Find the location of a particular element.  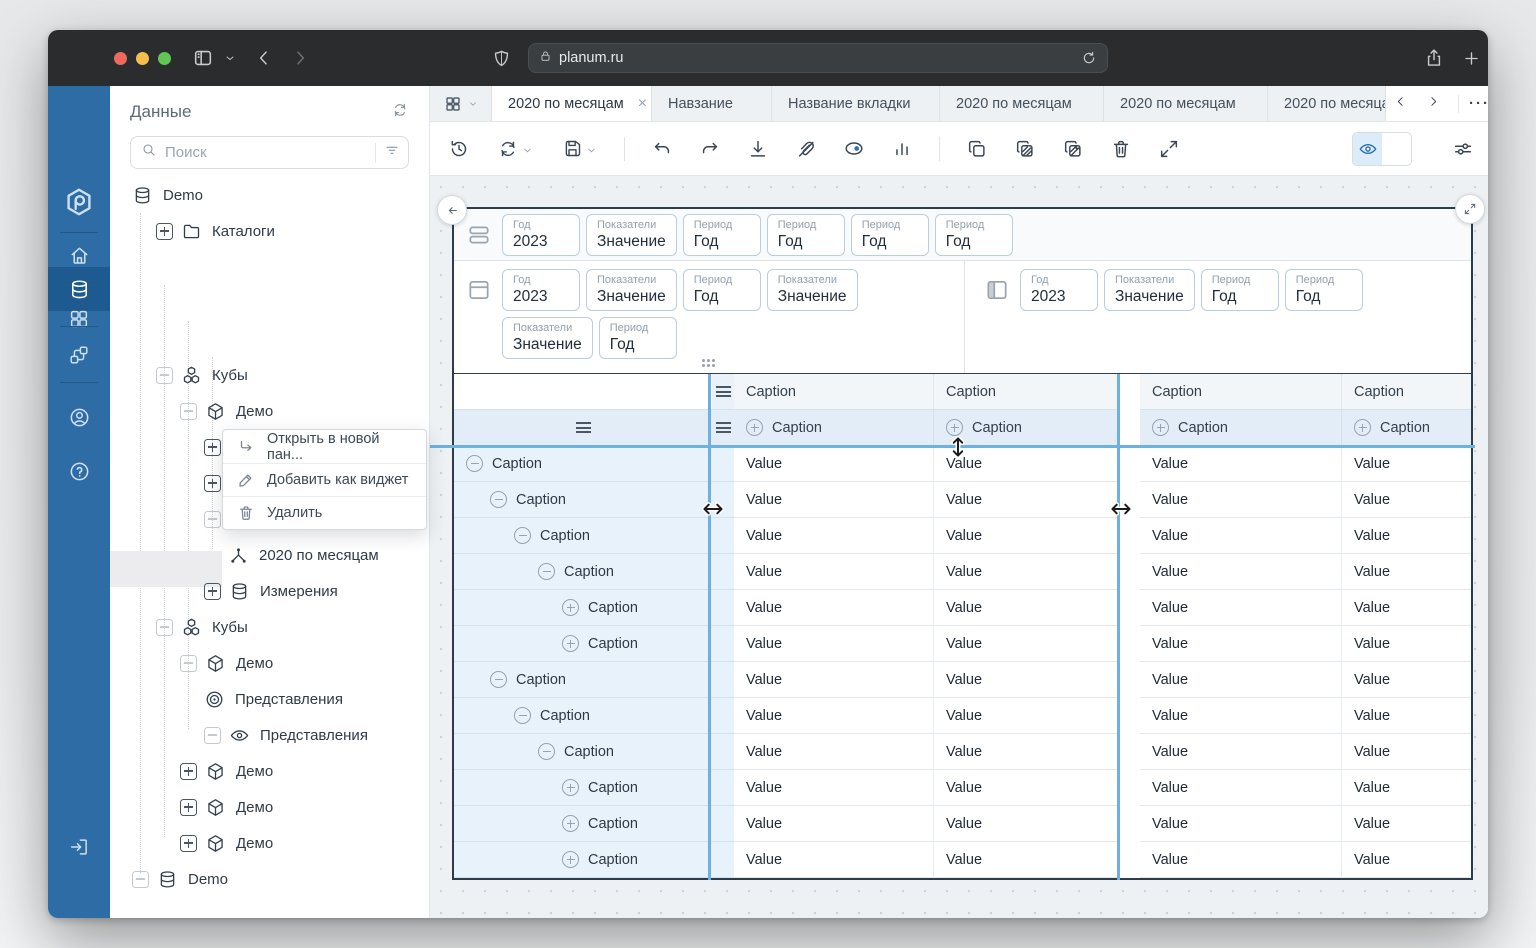

expand-widget-button is located at coordinates (1470, 209).